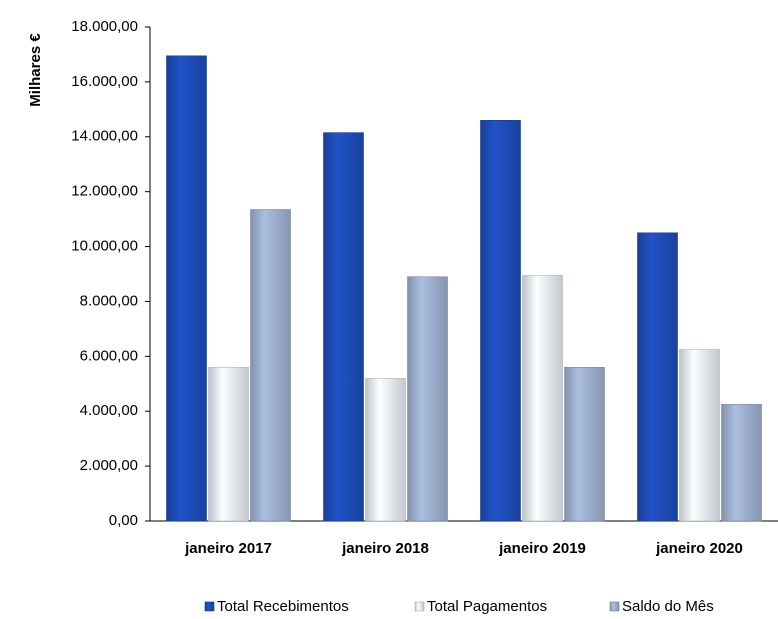  I want to click on y-tick-label: 12.000,00, so click(104, 191).